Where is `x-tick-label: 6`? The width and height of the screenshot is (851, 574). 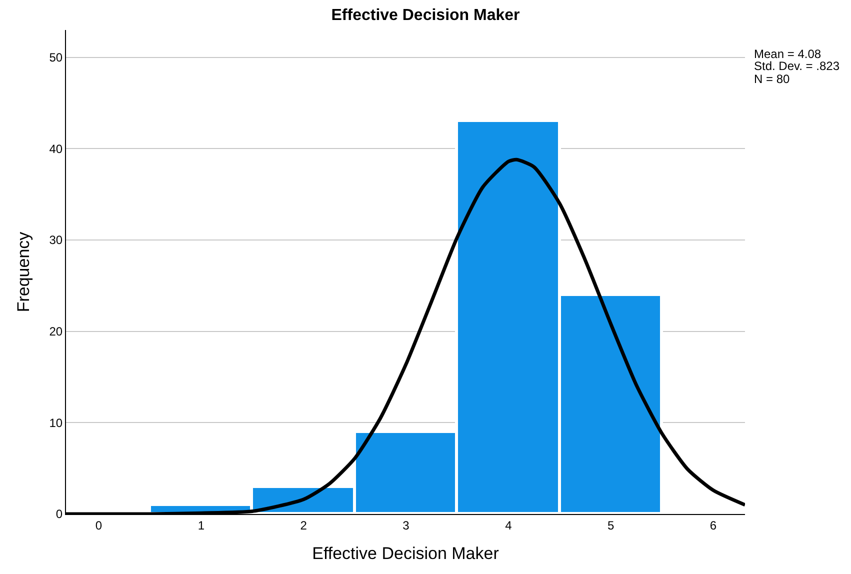
x-tick-label: 6 is located at coordinates (713, 525).